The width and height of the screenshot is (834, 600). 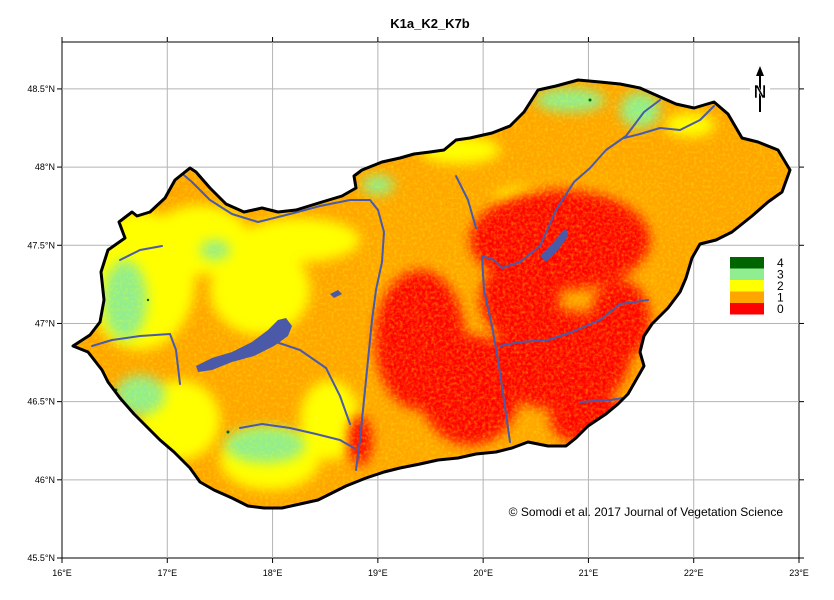 I want to click on lon-tick-label: 18°E, so click(x=273, y=573).